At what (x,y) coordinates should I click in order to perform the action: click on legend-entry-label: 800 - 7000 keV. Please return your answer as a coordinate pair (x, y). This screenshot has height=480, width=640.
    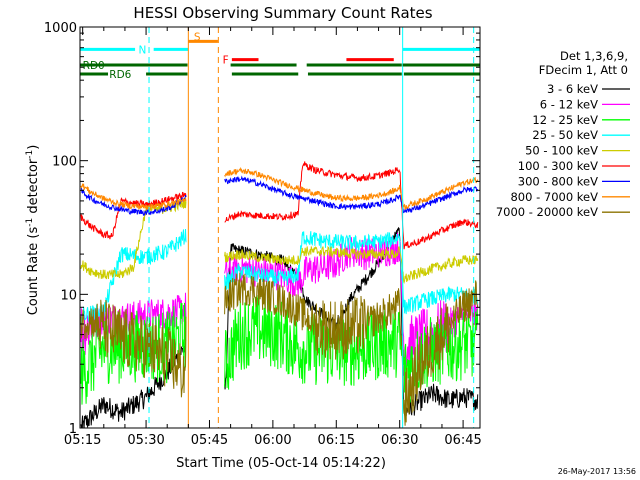
    Looking at the image, I should click on (554, 197).